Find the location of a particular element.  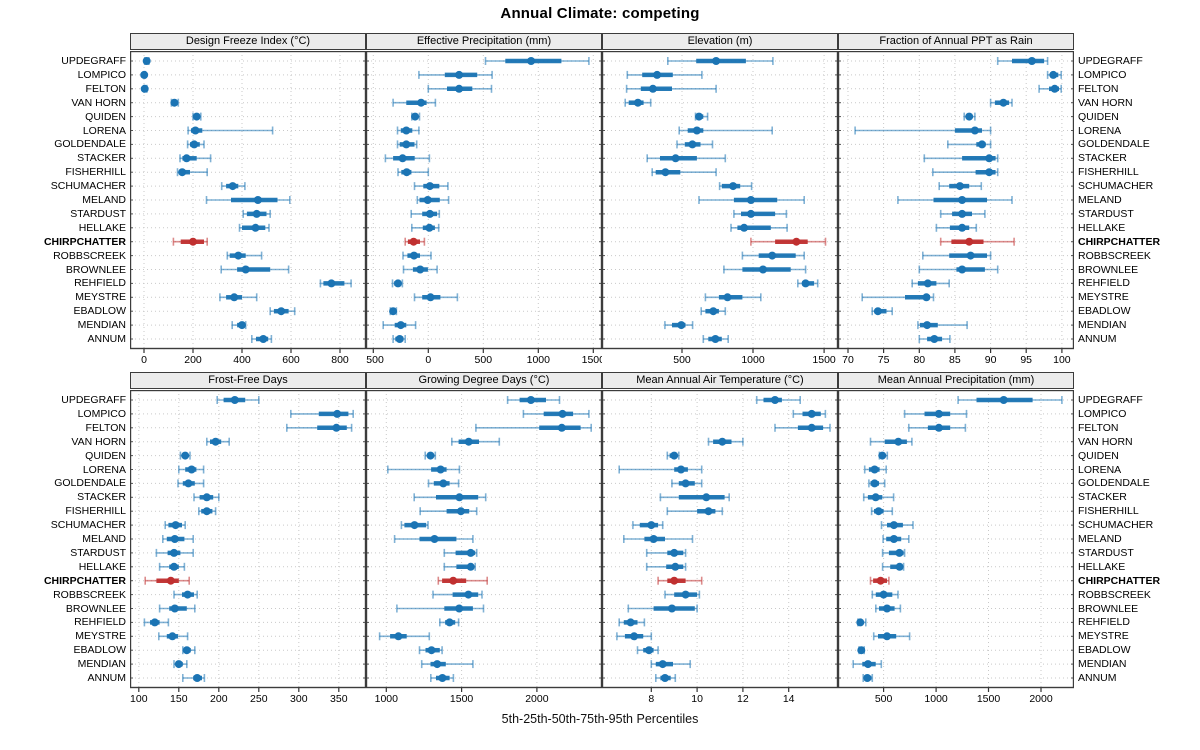

percentile-marker-lompico is located at coordinates (455, 74).